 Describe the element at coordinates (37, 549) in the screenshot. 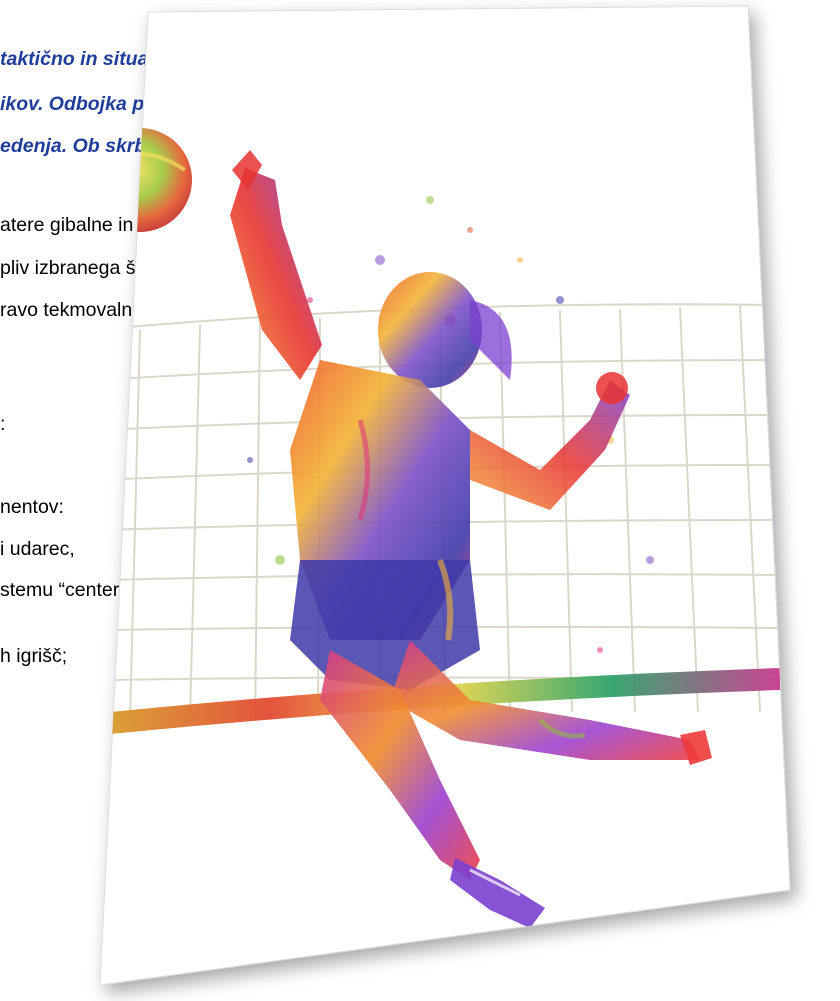

I see `list-item-2: i udarec,` at that location.